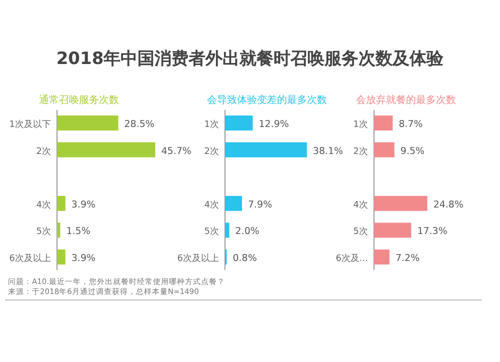 The width and height of the screenshot is (500, 362). Describe the element at coordinates (139, 124) in the screenshot. I see `data-label: 28.5%` at that location.